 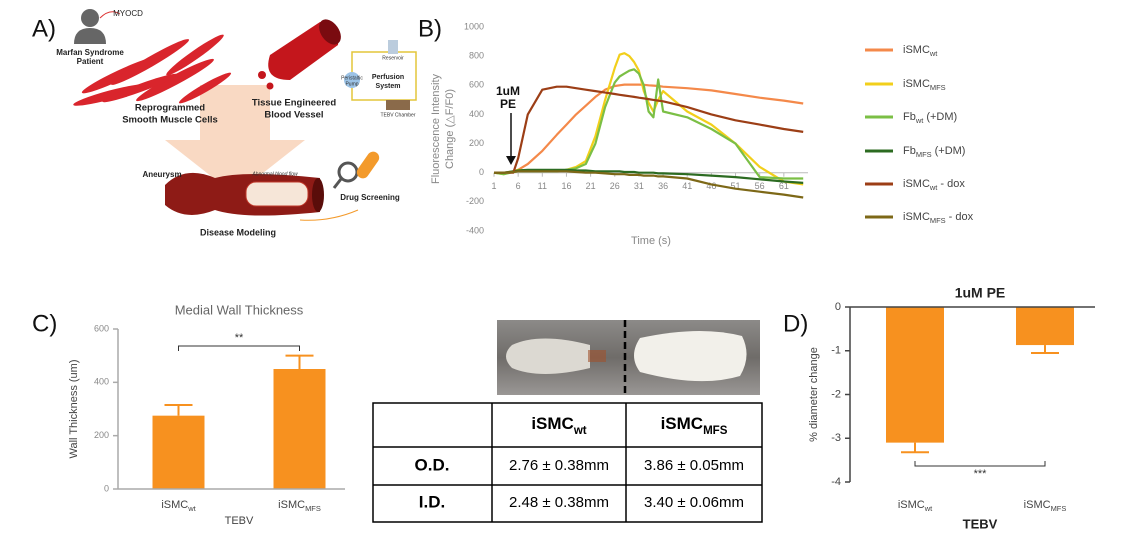 I want to click on label: TEBV Chamber, so click(x=397, y=115).